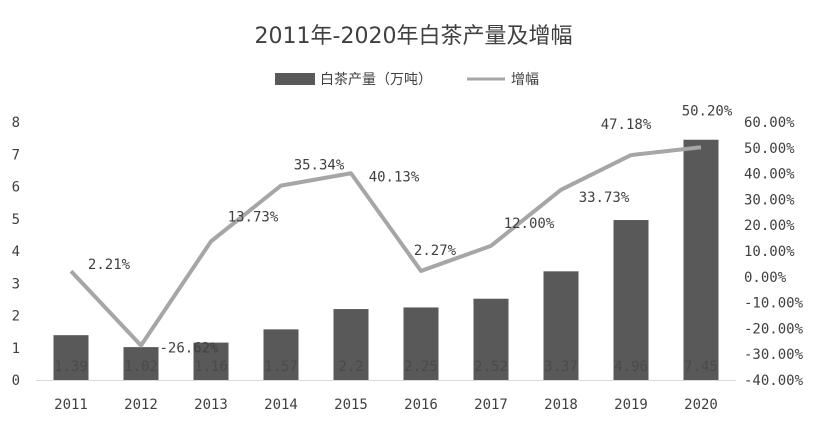 This screenshot has width=827, height=429. Describe the element at coordinates (109, 265) in the screenshot. I see `line-value-label: 2.21%` at that location.